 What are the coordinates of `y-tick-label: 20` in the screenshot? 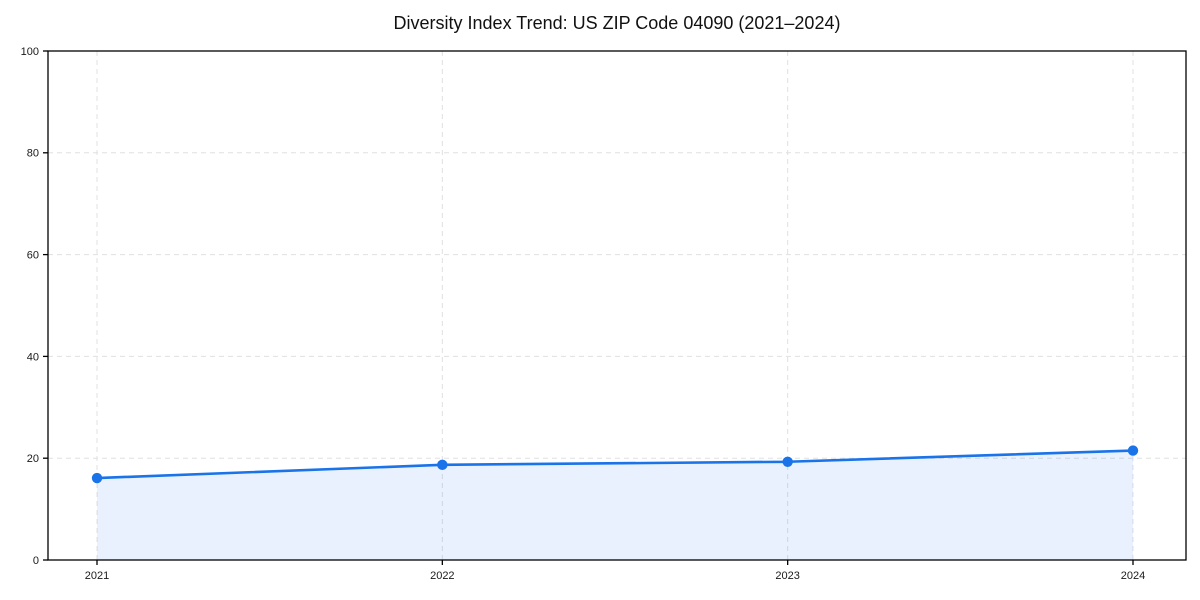 It's located at (33, 459).